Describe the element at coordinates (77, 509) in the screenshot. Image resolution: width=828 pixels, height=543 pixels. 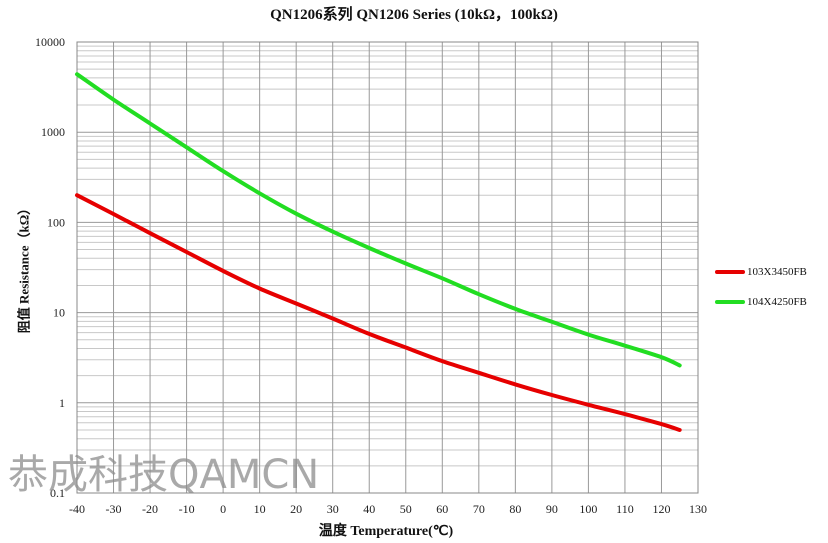
I see `x-tick-label: -40` at that location.